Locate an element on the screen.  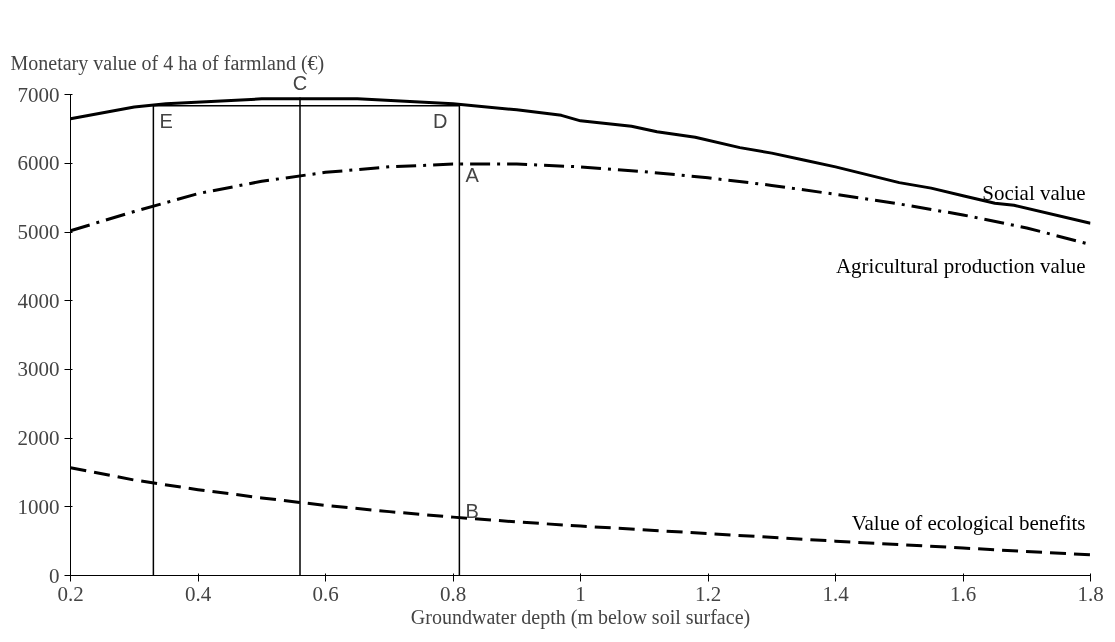
y-tick-label: 2000 is located at coordinates (38, 438).